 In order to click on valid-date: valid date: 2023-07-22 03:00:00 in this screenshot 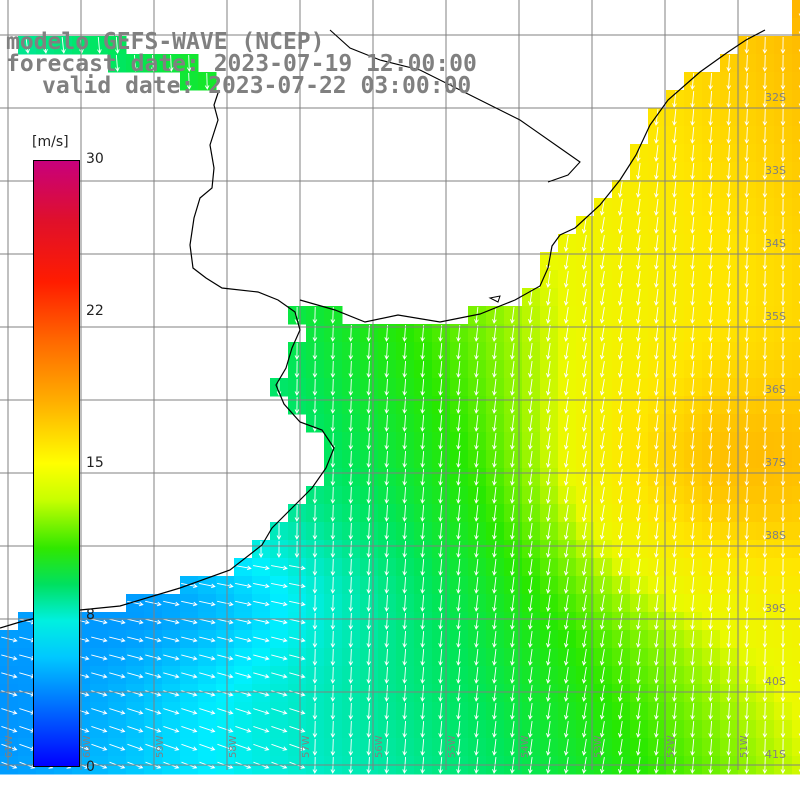, I will do `click(257, 86)`.